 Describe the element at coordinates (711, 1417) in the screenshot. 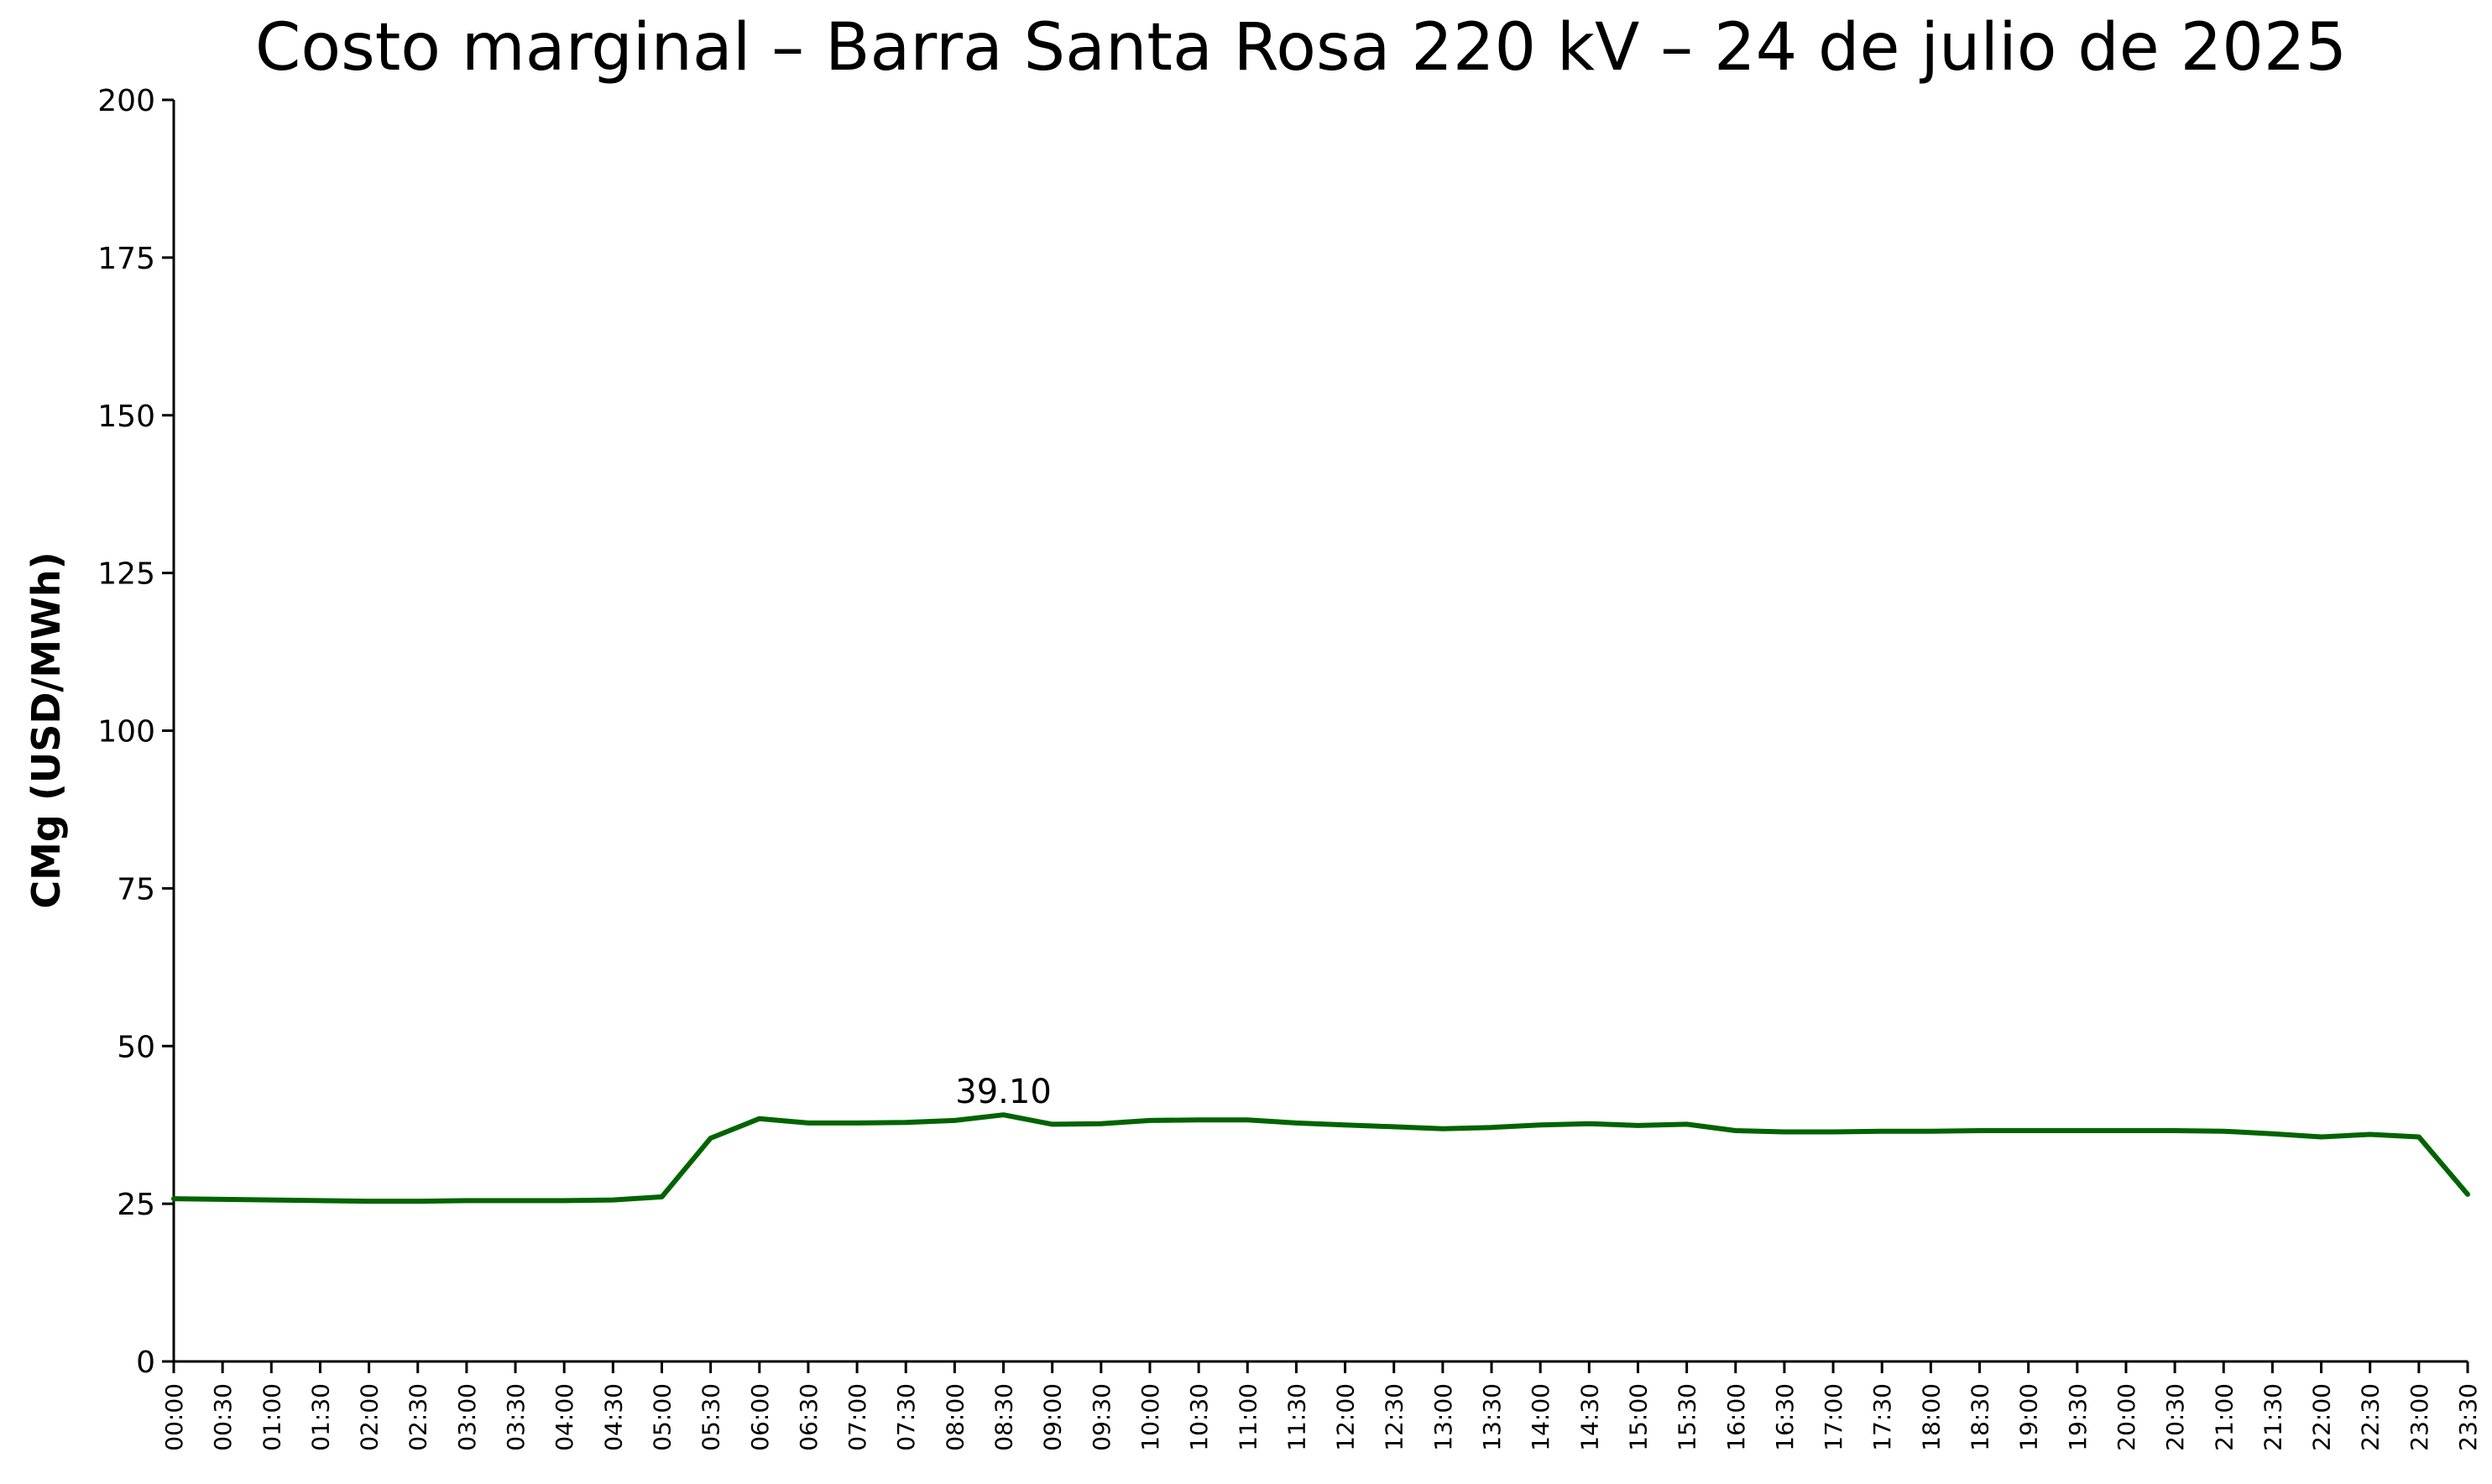

I see `x-tick-label: 05:30` at that location.